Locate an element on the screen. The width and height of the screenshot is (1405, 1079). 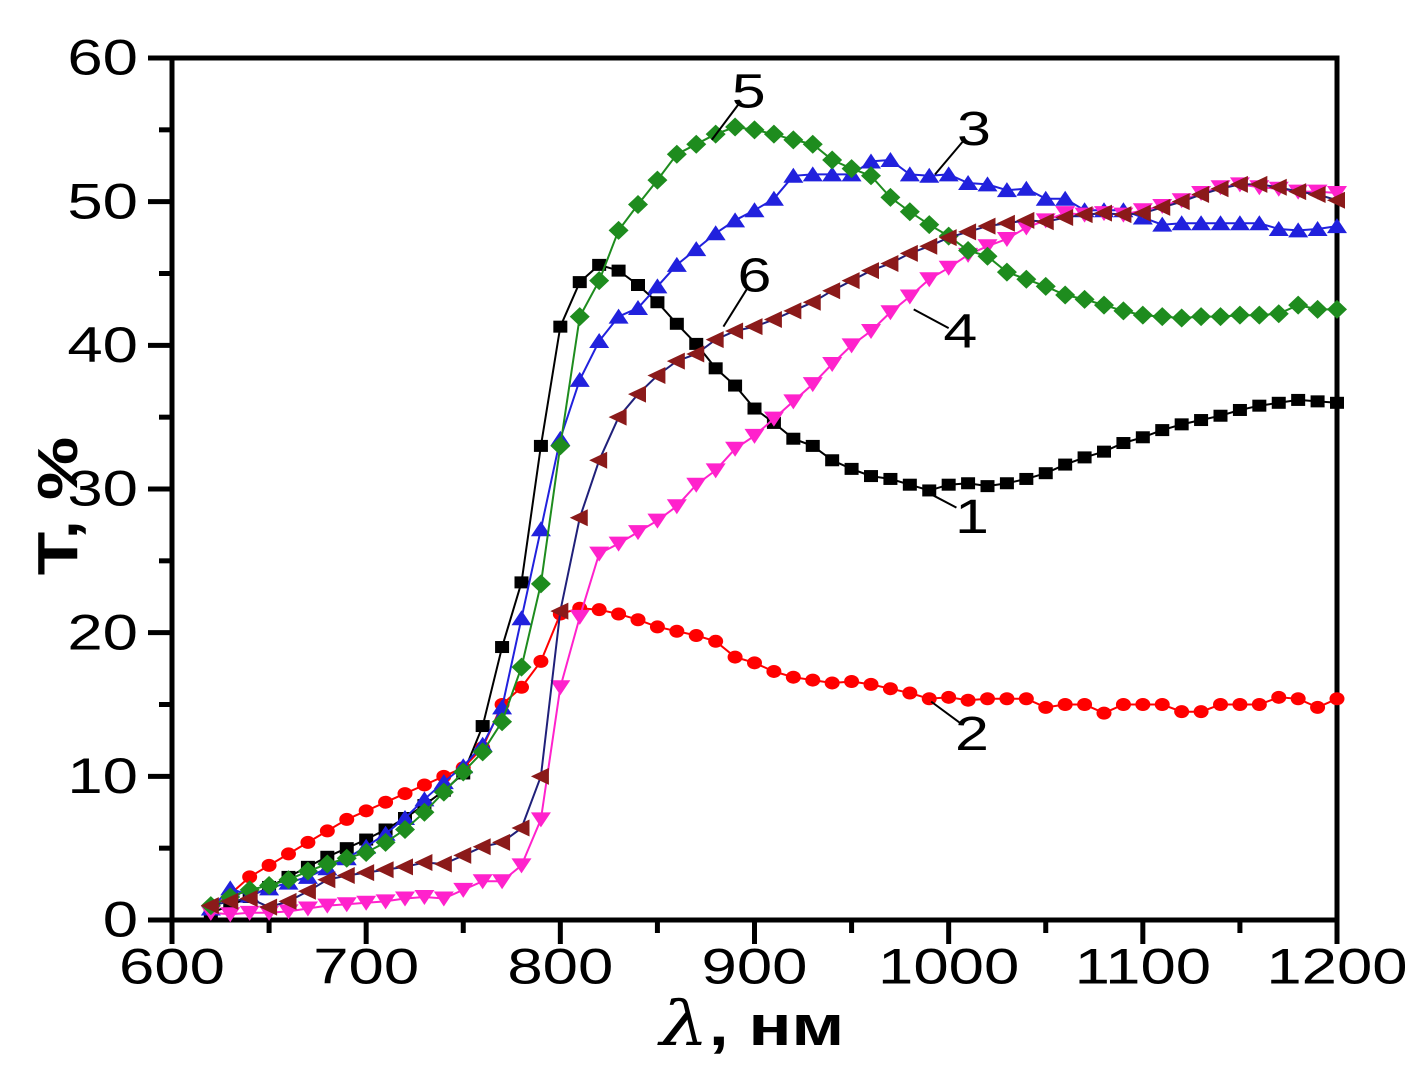
curve-label-2: 2 is located at coordinates (959, 730).